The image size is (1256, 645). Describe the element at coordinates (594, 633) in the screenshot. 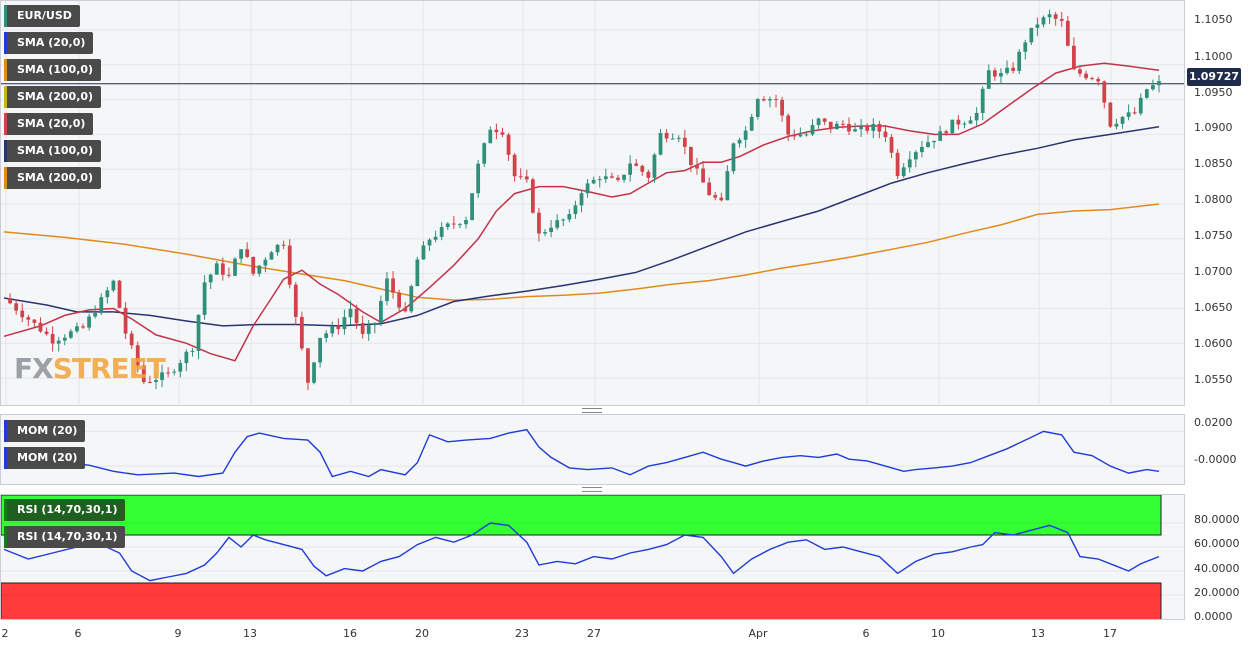

I see `date-axis-tick: 27` at that location.